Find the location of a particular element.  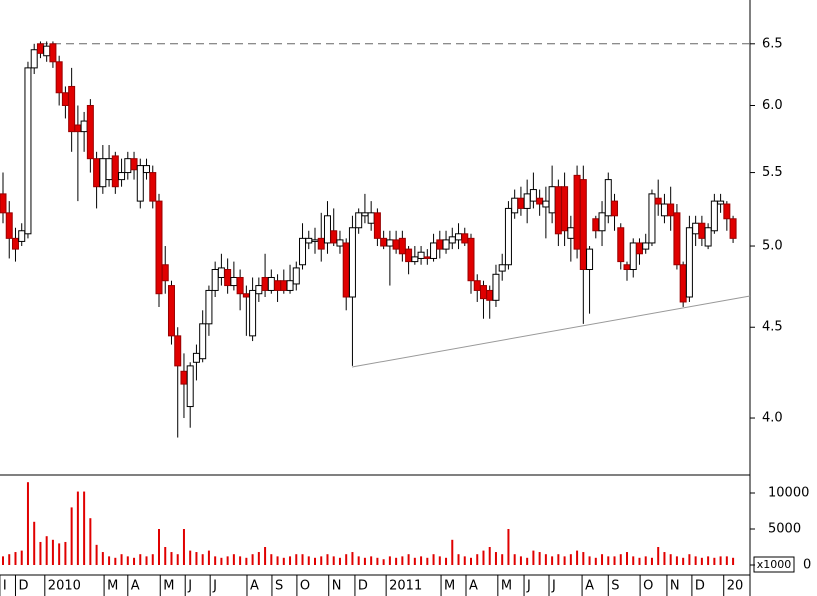

y-tick-label: 0 is located at coordinates (807, 565).